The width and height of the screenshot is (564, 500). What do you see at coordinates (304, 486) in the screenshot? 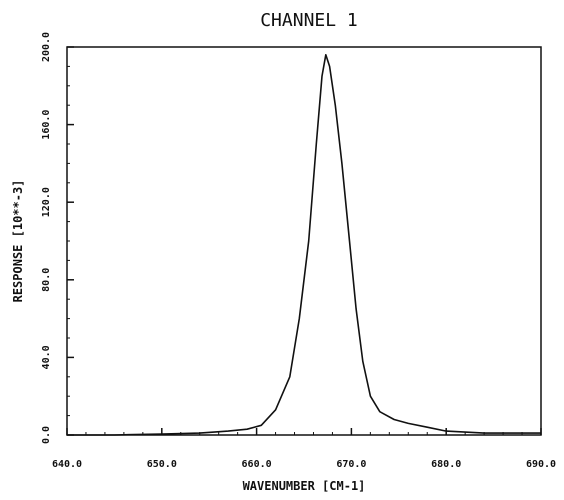
I see `x-axis-title: WAVENUMBER [CM-1]` at bounding box center [304, 486].